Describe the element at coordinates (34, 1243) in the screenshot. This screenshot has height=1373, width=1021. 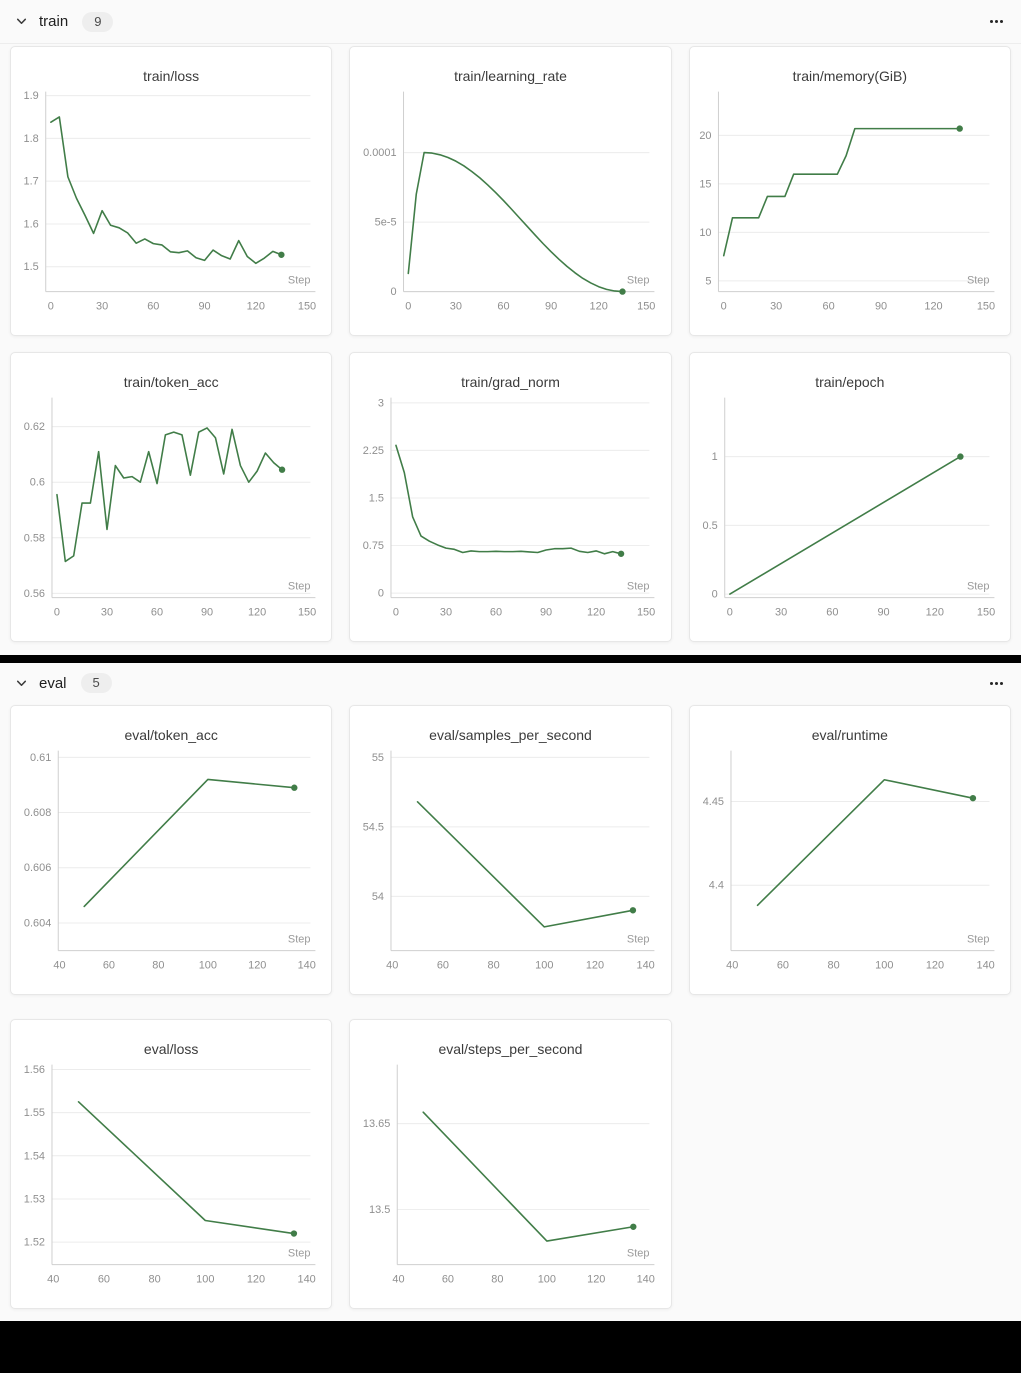
I see `svg-text: 1.52` at that location.